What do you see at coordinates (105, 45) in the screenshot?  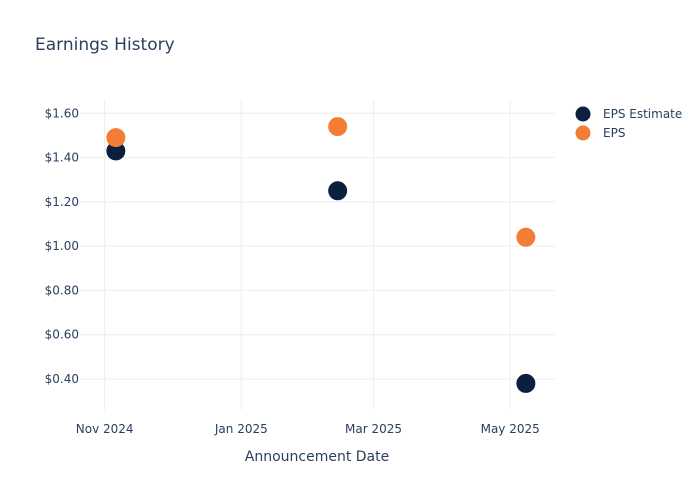 I see `chart-title: Earnings History` at bounding box center [105, 45].